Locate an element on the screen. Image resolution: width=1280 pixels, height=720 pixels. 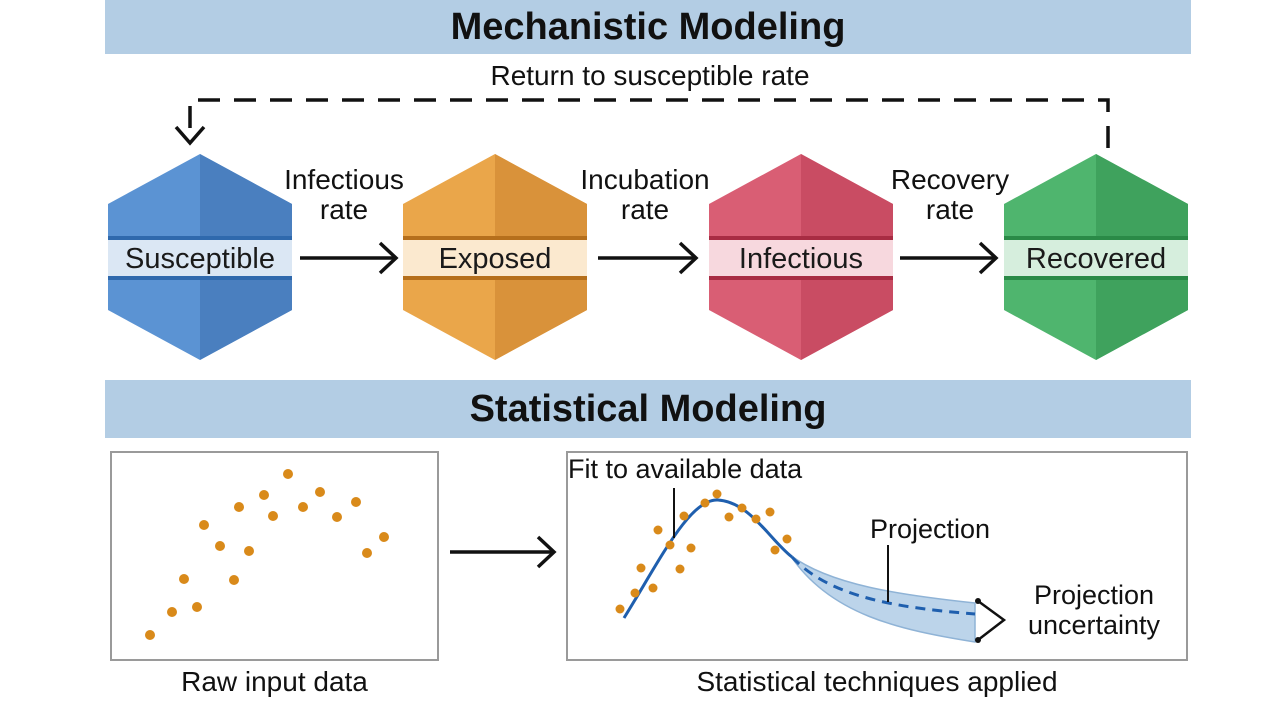
fitted-data-points is located at coordinates (703, 551).